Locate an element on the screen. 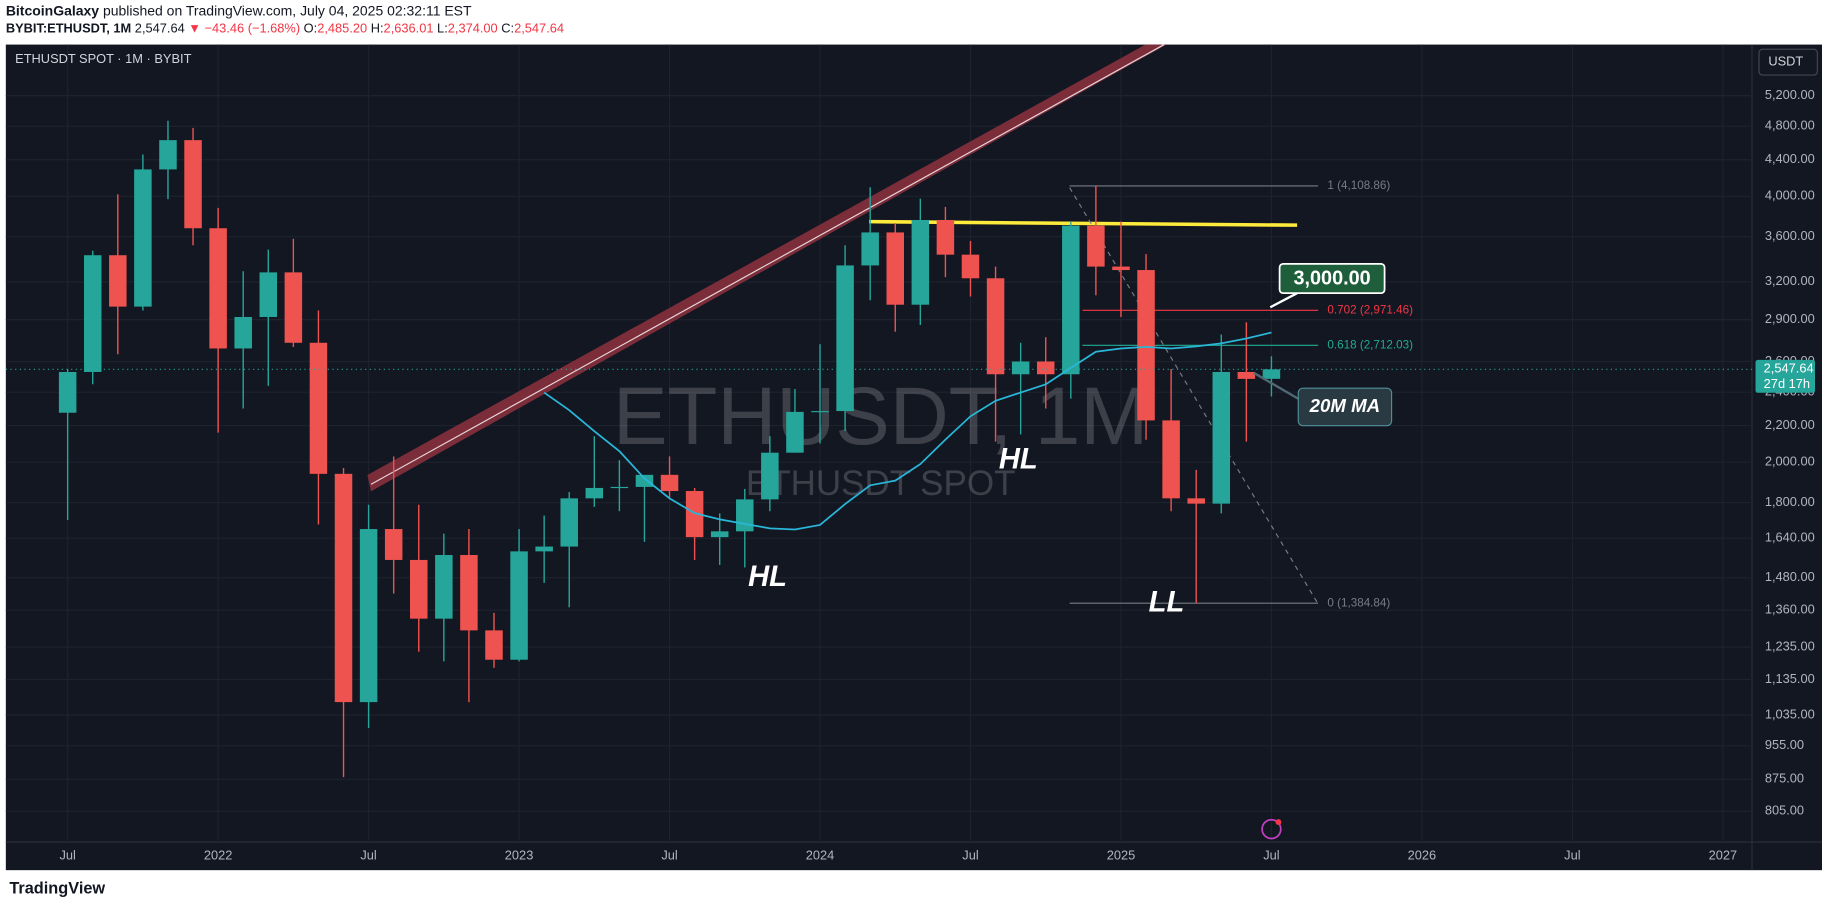  change: ▼ −43.46 (−1.68%) is located at coordinates (244, 28).